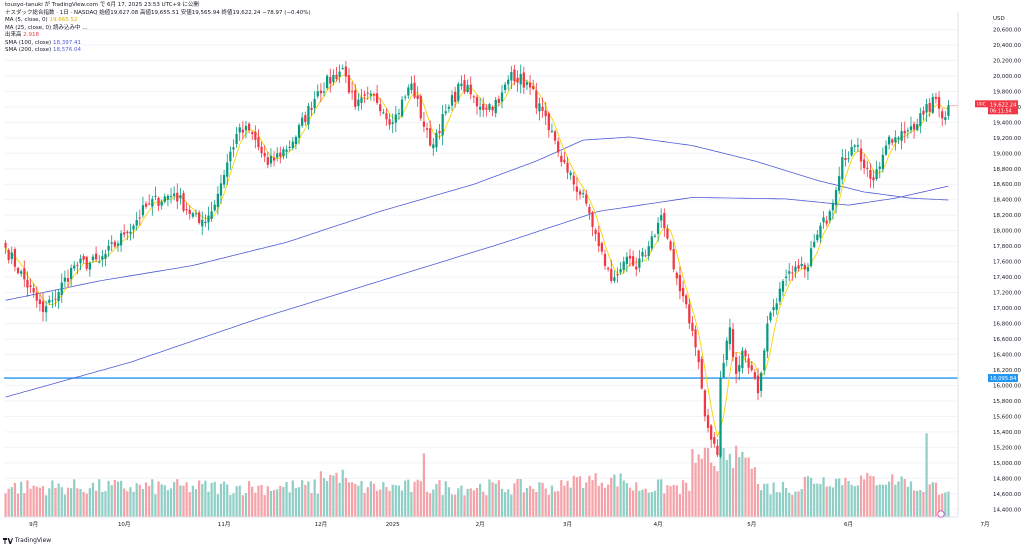  What do you see at coordinates (43, 42) in the screenshot?
I see `indicator-sma100: SMA (100, close) 18,397.41` at bounding box center [43, 42].